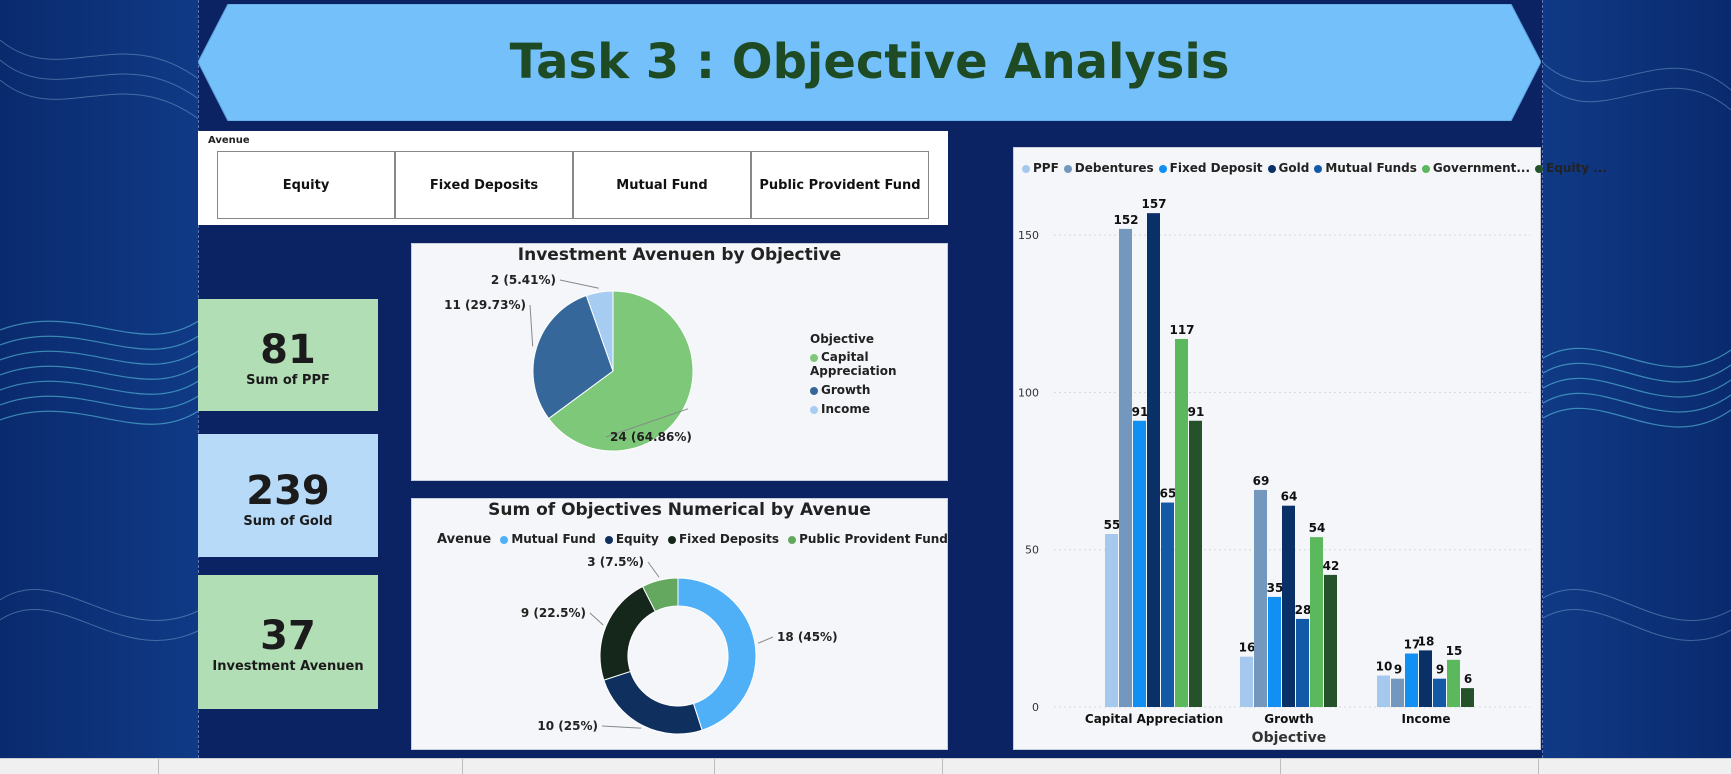 Image resolution: width=1731 pixels, height=774 pixels. What do you see at coordinates (1317, 528) in the screenshot?
I see `bar-data-label: 54` at bounding box center [1317, 528].